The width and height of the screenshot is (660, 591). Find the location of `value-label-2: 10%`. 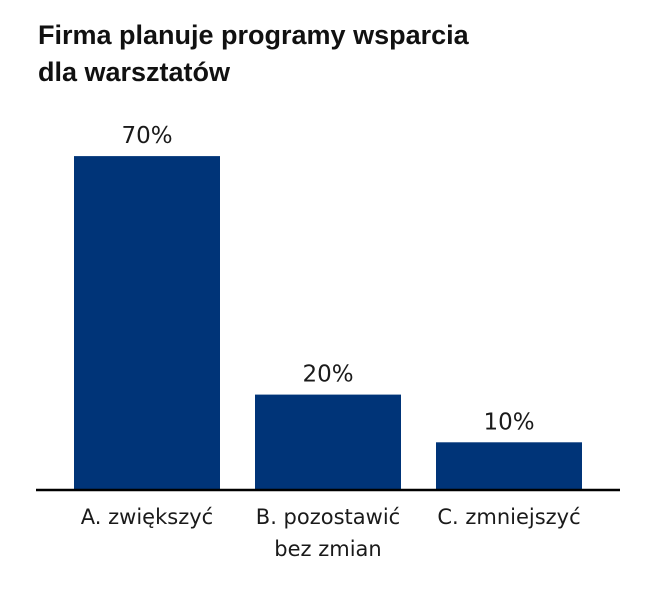

value-label-2: 10% is located at coordinates (508, 422).